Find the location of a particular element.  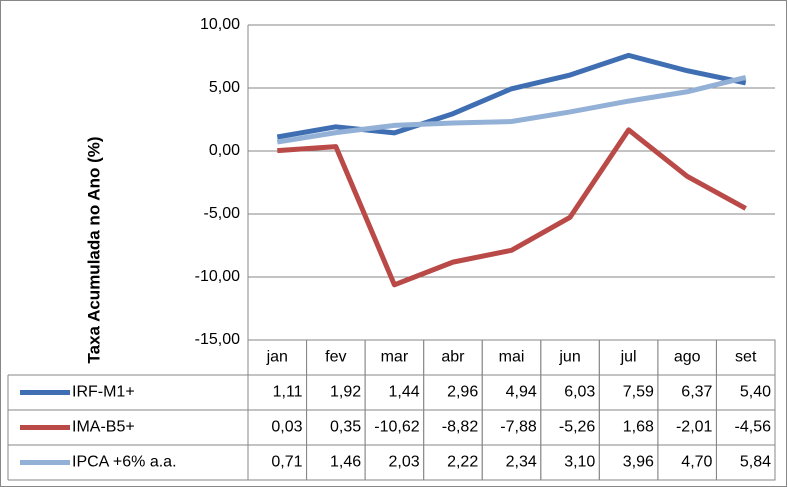

table-value: 6,03 is located at coordinates (579, 392).